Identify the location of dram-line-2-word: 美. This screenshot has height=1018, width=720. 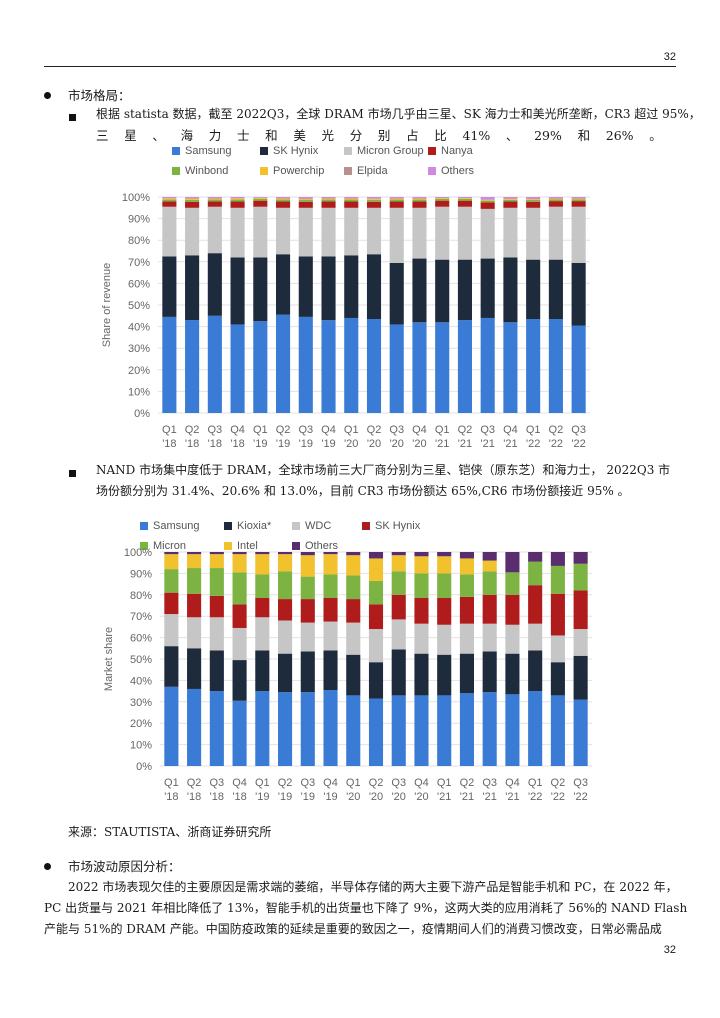
(299, 135).